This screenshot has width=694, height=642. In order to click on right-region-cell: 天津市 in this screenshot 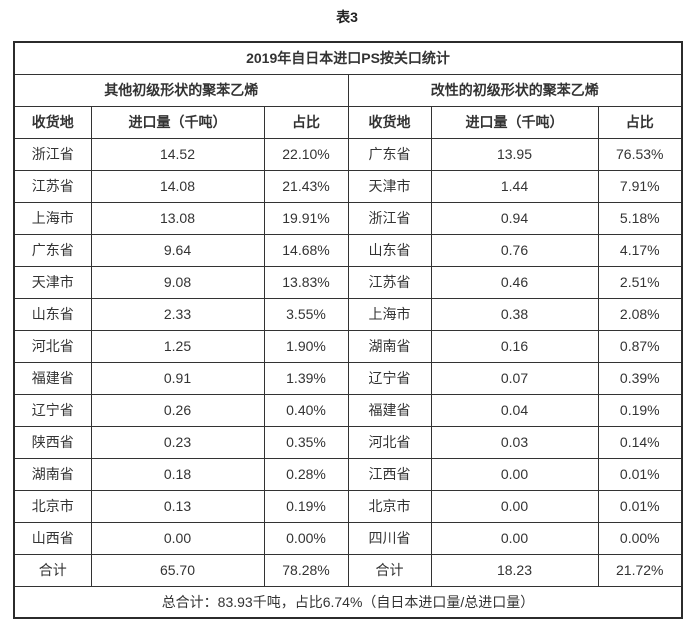, I will do `click(389, 186)`.